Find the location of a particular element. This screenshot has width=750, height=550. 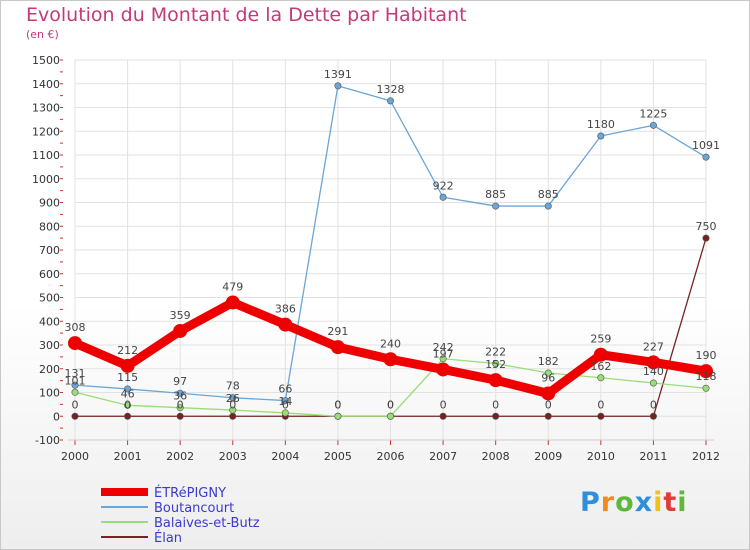

data-label: 14 is located at coordinates (285, 401).